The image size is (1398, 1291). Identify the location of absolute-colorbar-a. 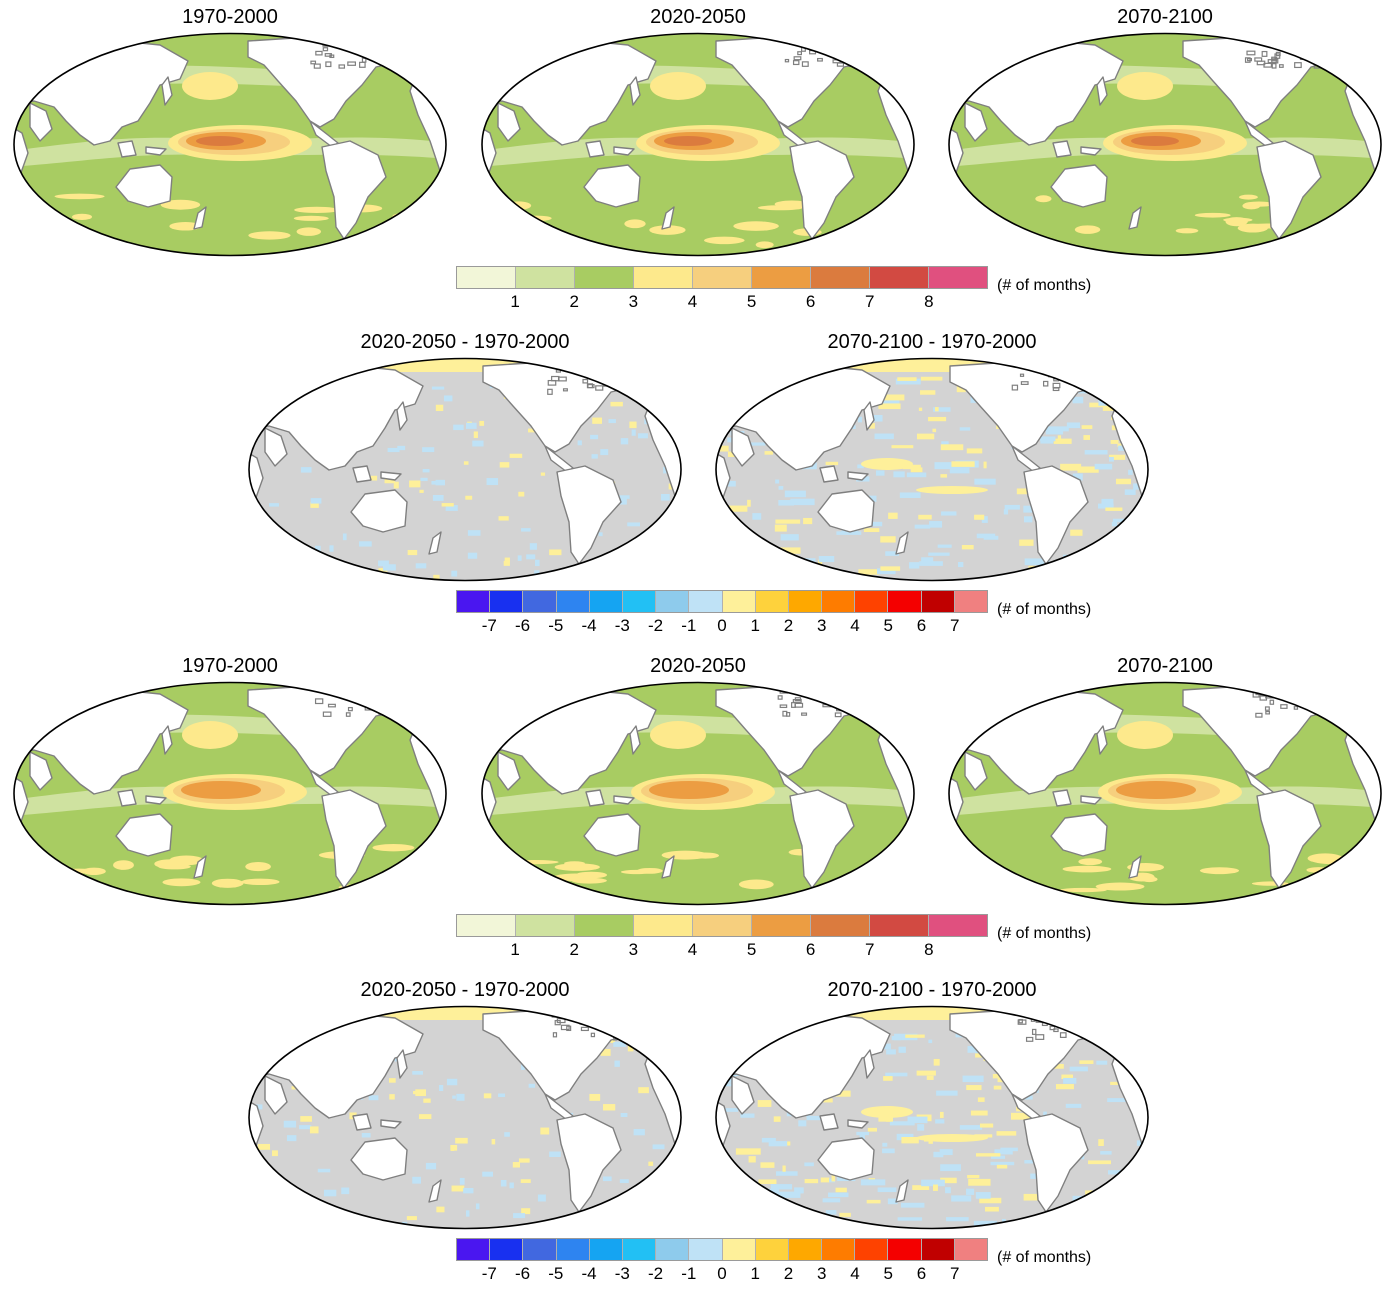
(722, 277).